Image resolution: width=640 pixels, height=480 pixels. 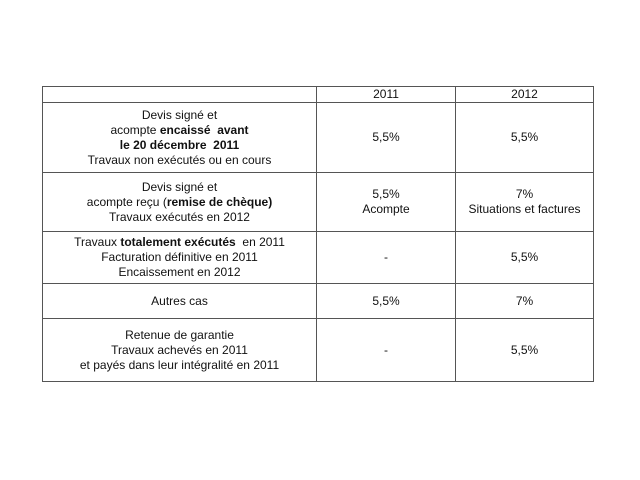 I want to click on label-line: acompte reçu (remise de chèque), so click(x=179, y=202).